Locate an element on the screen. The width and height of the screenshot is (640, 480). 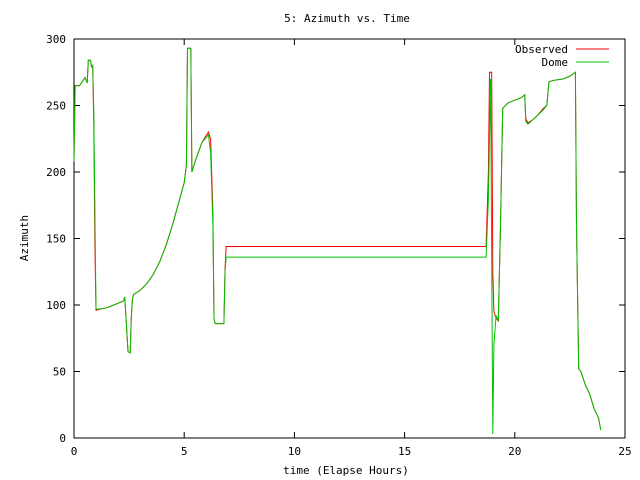
y-tick-label: 200 is located at coordinates (56, 172).